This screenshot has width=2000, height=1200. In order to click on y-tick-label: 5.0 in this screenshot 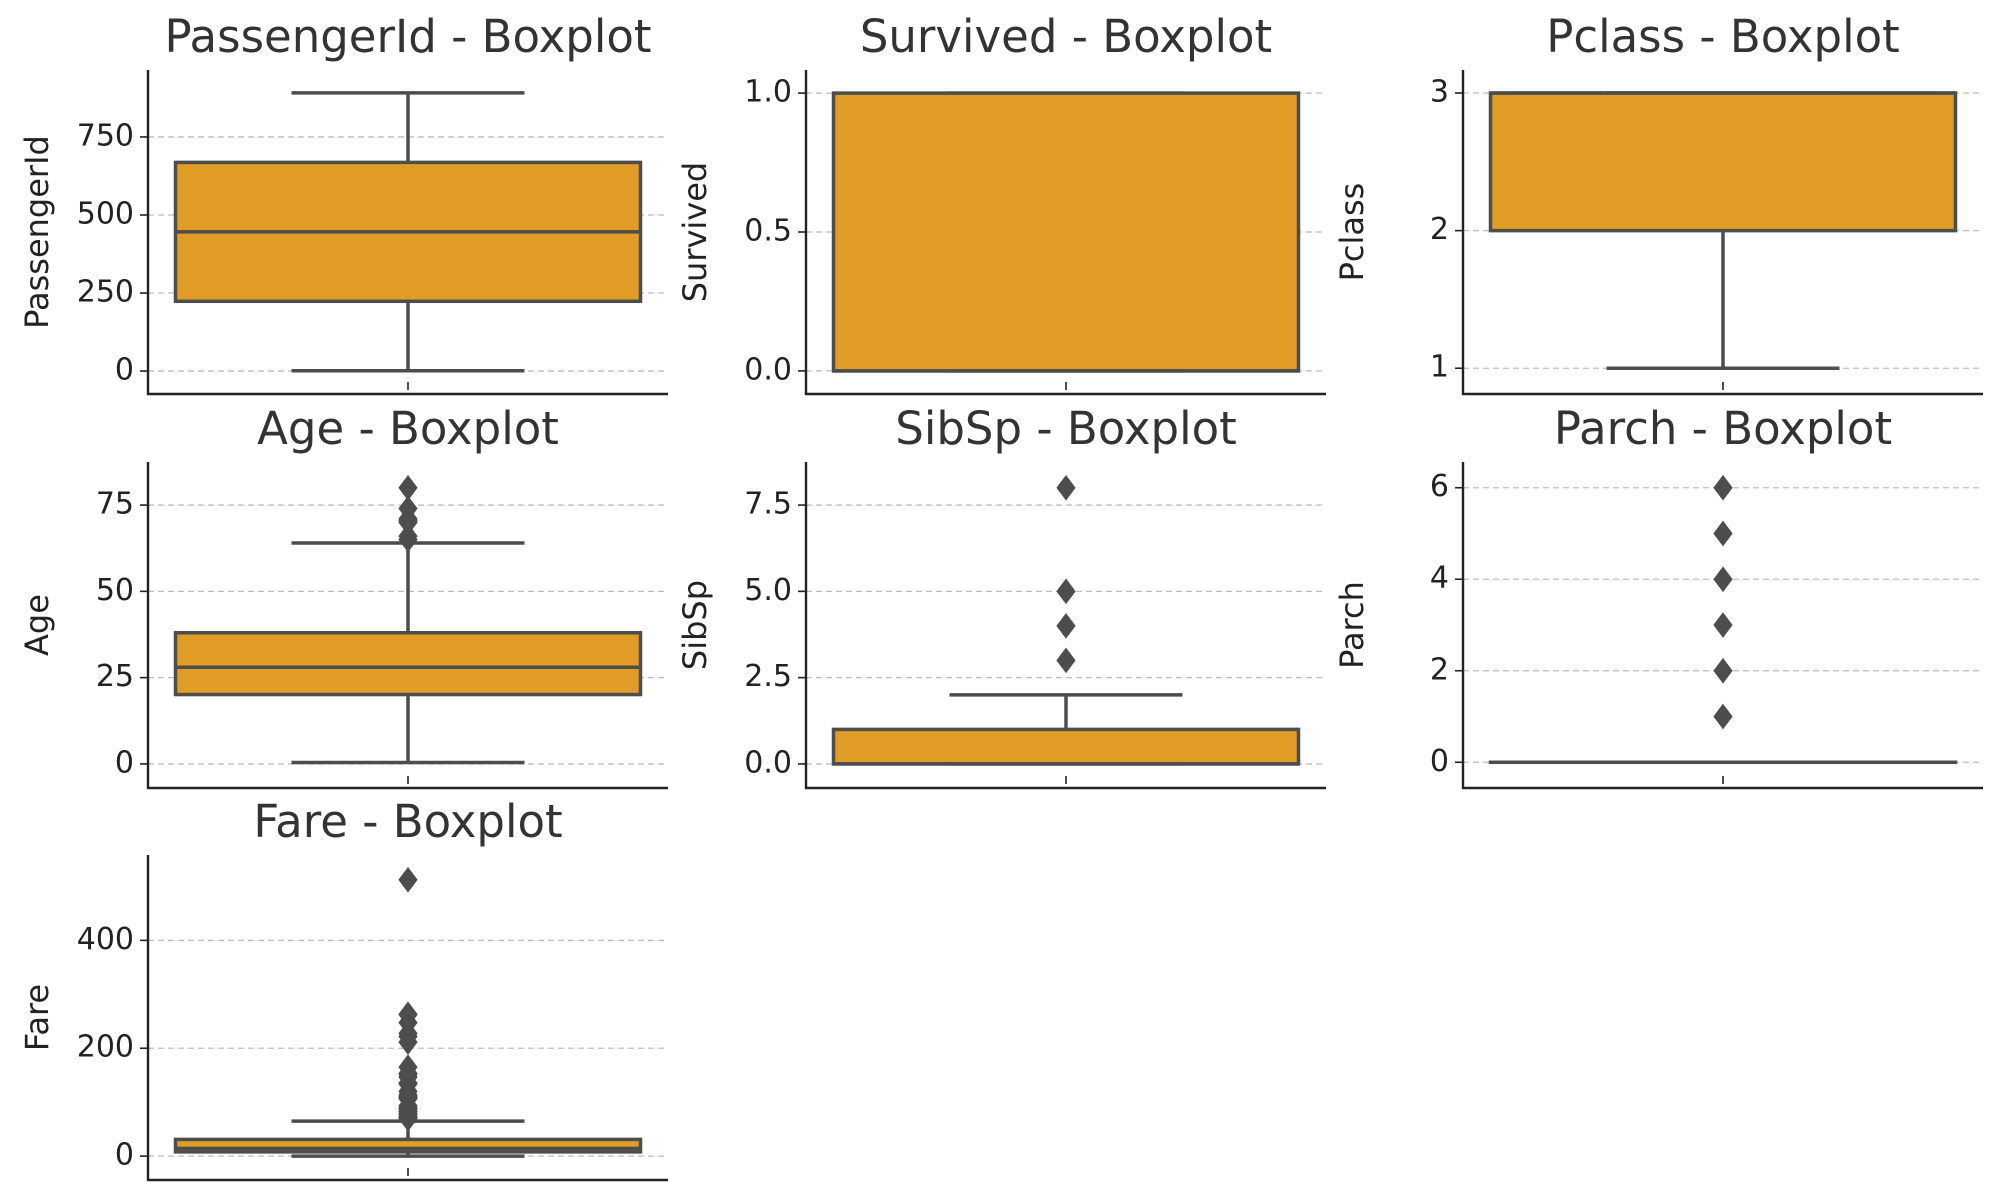, I will do `click(768, 590)`.